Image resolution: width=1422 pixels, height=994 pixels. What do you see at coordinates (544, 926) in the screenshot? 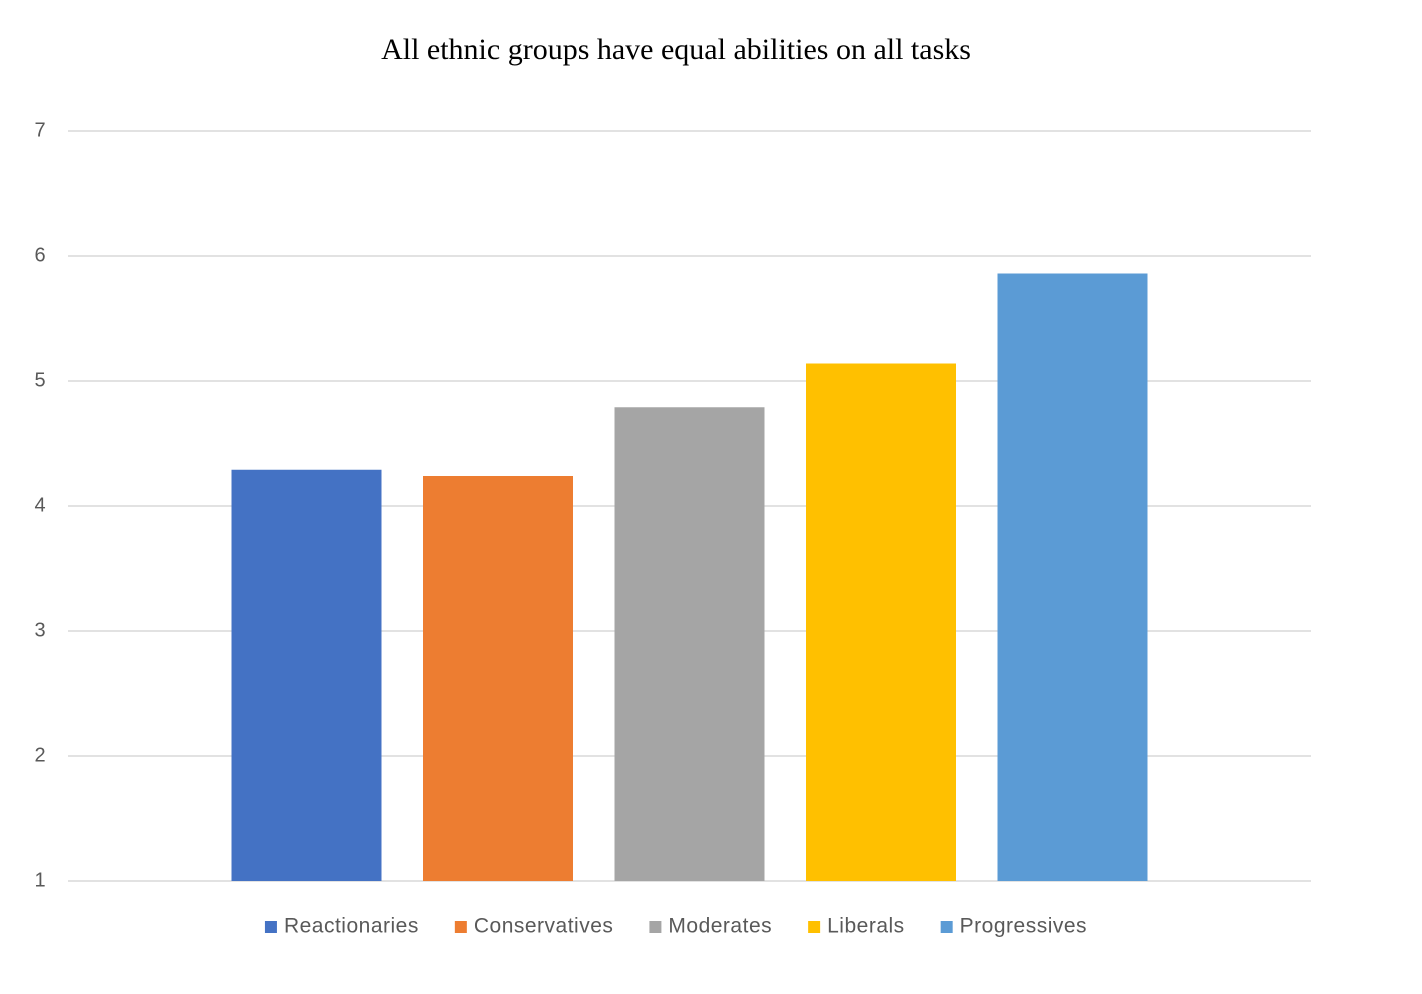
I see `legend-label: Conservatives` at bounding box center [544, 926].